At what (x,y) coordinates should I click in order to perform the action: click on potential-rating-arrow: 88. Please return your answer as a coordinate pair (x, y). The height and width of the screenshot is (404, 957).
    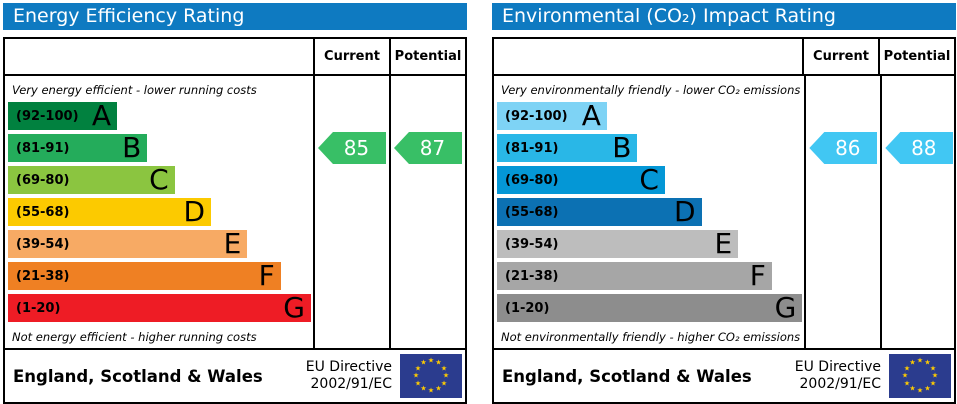
    Looking at the image, I should click on (919, 148).